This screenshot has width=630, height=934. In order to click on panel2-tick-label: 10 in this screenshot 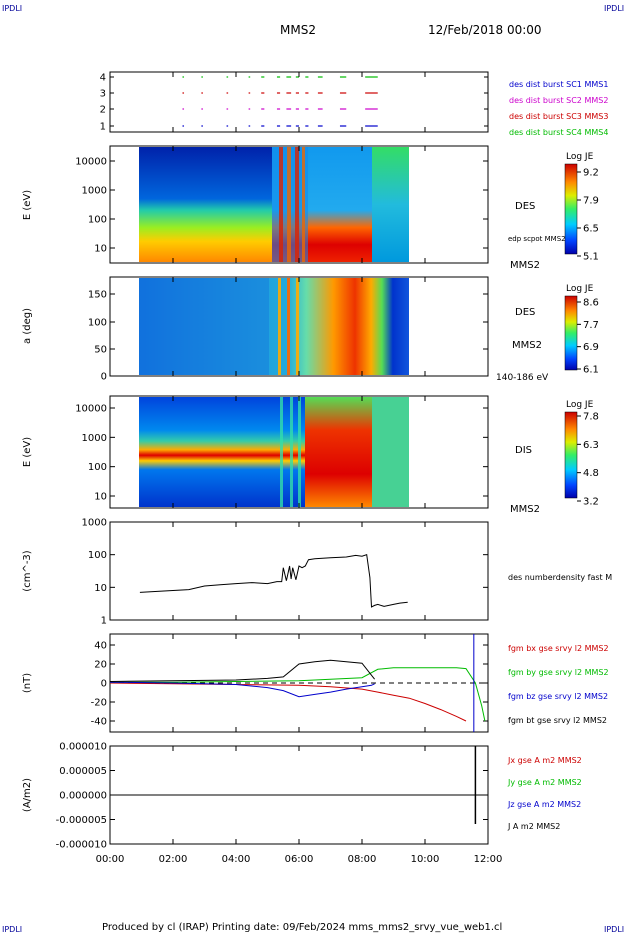, I will do `click(100, 249)`.